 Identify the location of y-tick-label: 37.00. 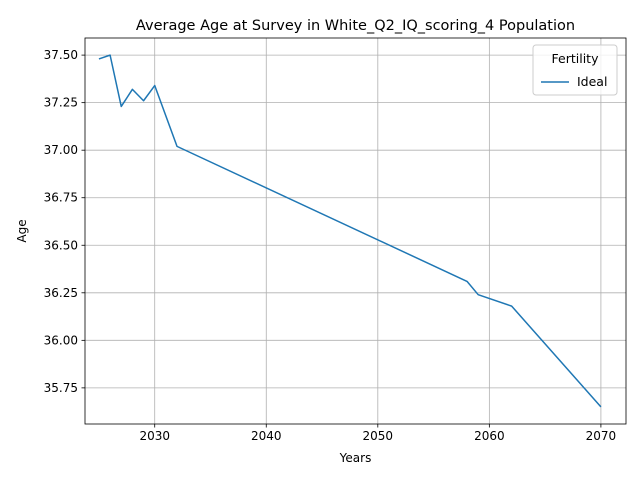
(61, 150).